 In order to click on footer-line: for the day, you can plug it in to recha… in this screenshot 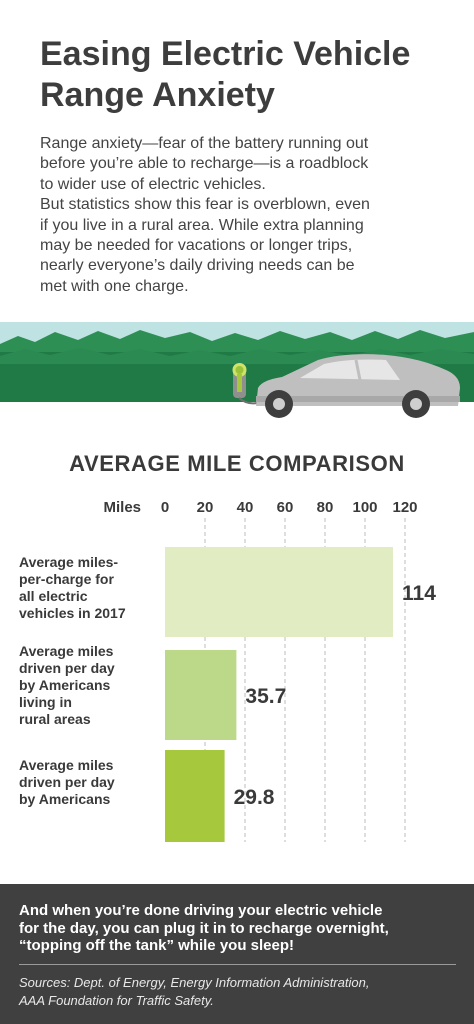, I will do `click(204, 928)`.